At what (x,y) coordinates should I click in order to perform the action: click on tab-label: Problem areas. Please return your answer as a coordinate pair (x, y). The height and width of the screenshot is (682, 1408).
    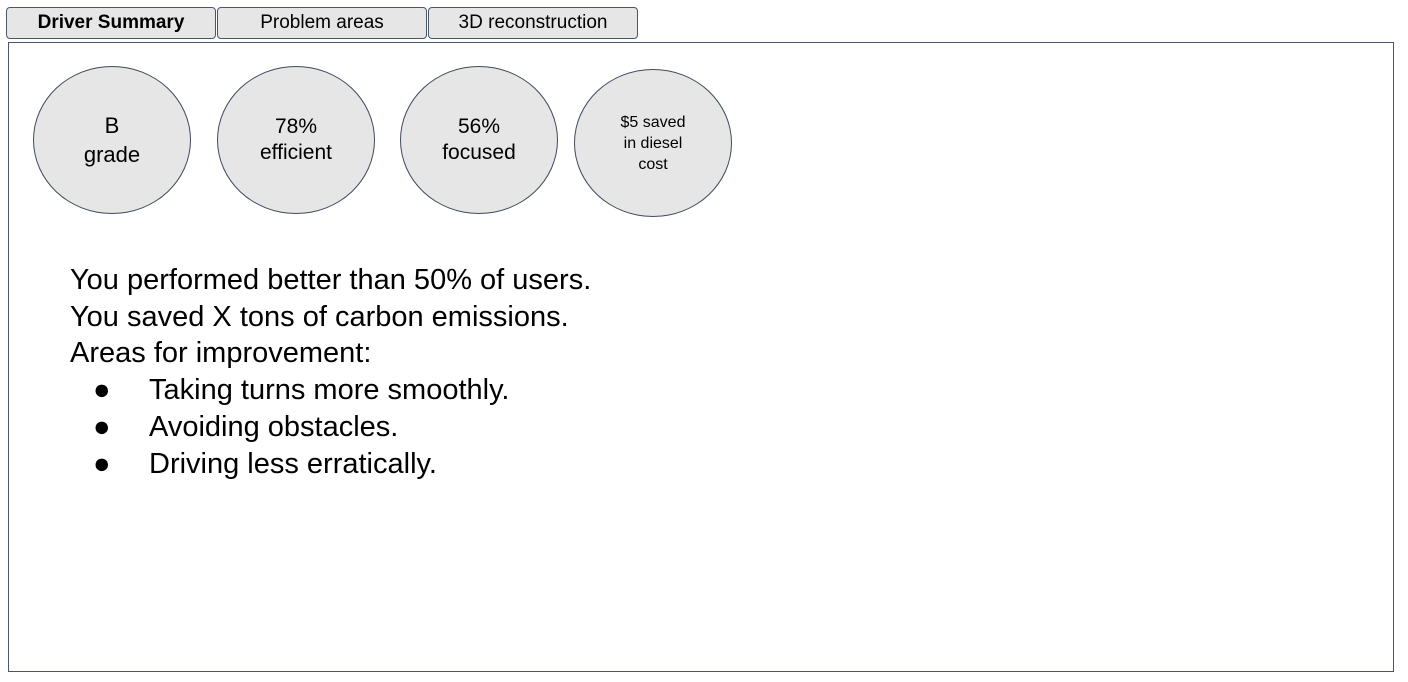
    Looking at the image, I should click on (322, 22).